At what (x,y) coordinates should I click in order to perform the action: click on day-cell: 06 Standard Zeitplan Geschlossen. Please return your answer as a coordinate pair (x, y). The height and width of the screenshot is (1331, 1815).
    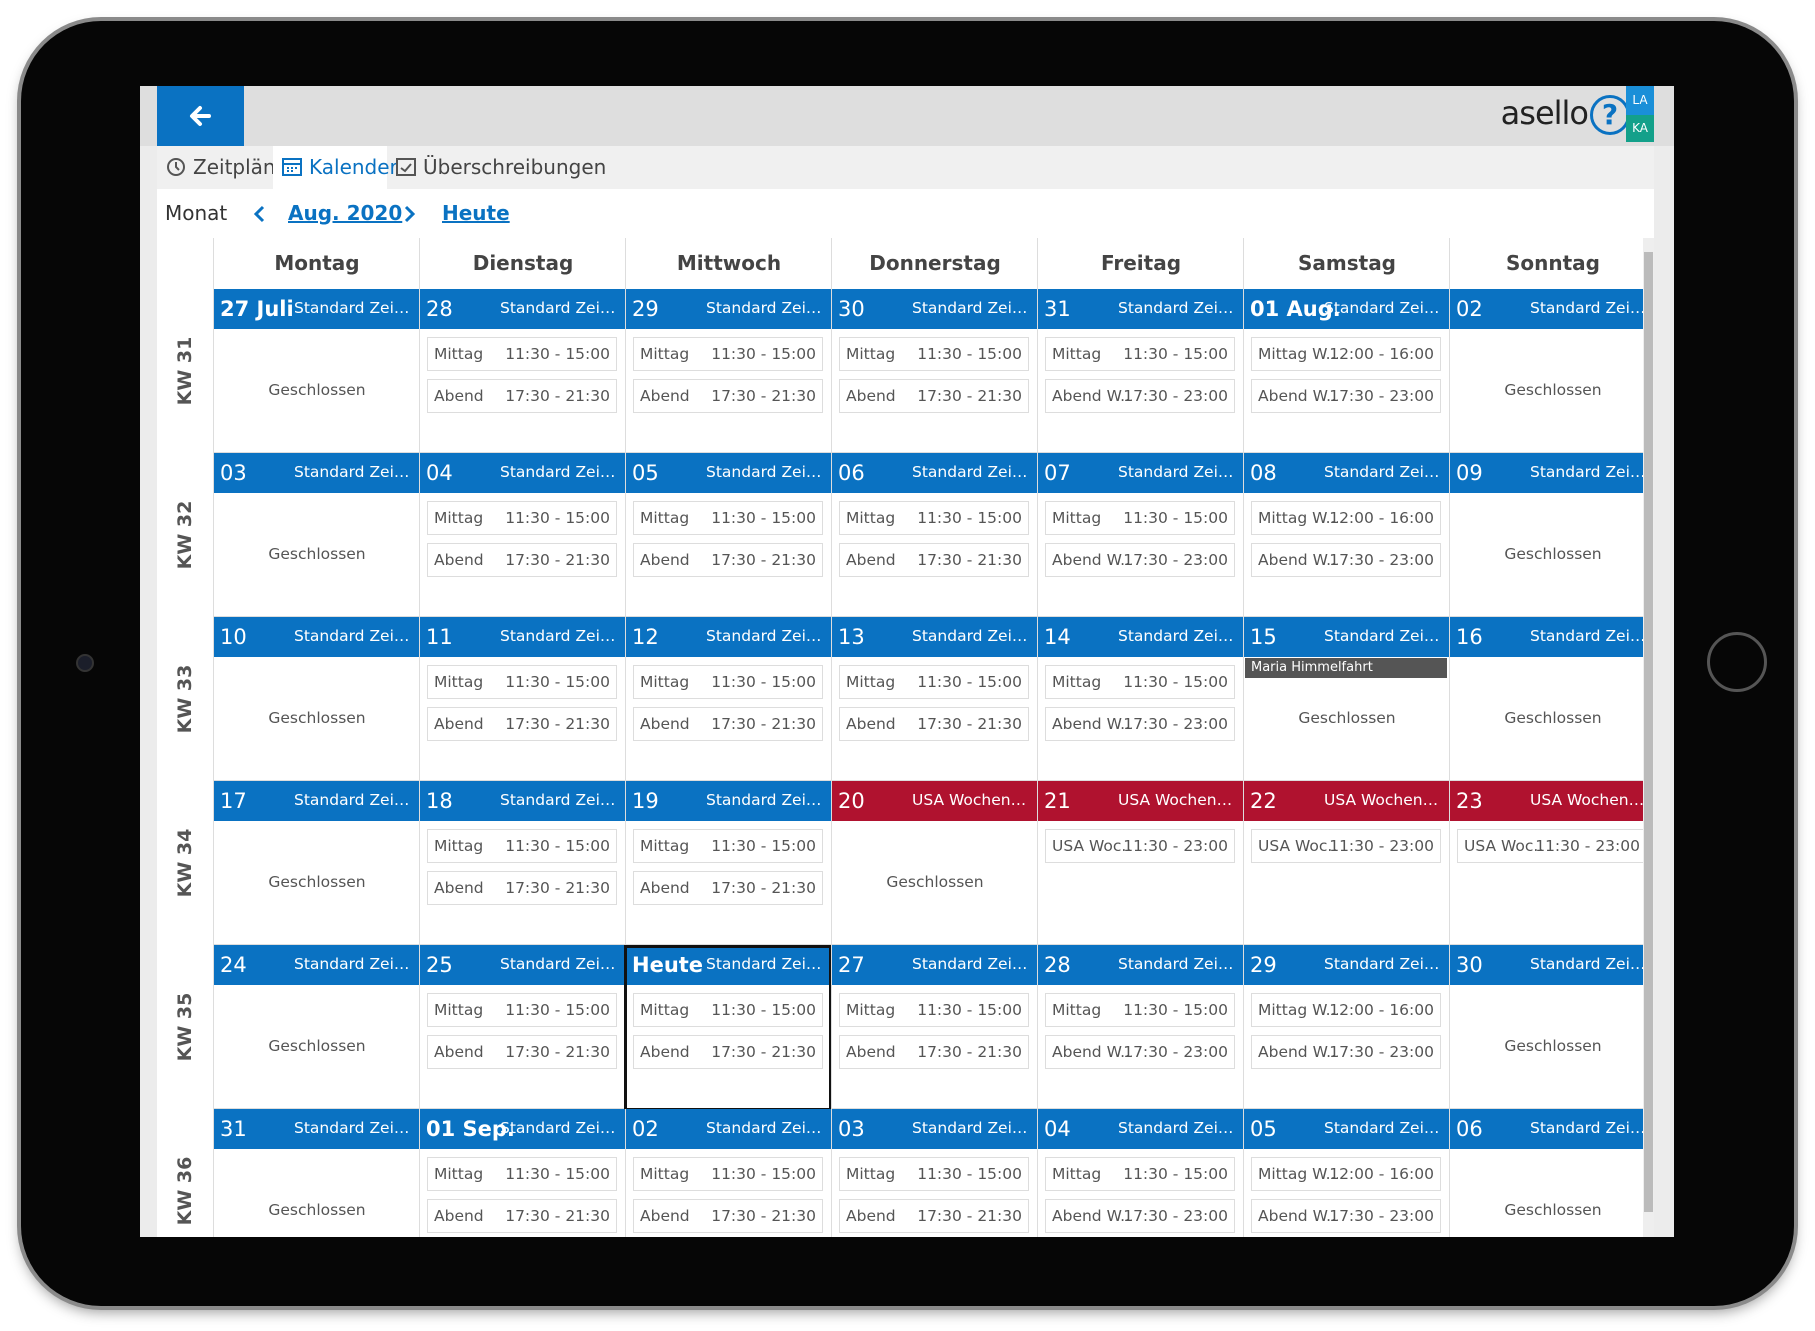
    Looking at the image, I should click on (1551, 1173).